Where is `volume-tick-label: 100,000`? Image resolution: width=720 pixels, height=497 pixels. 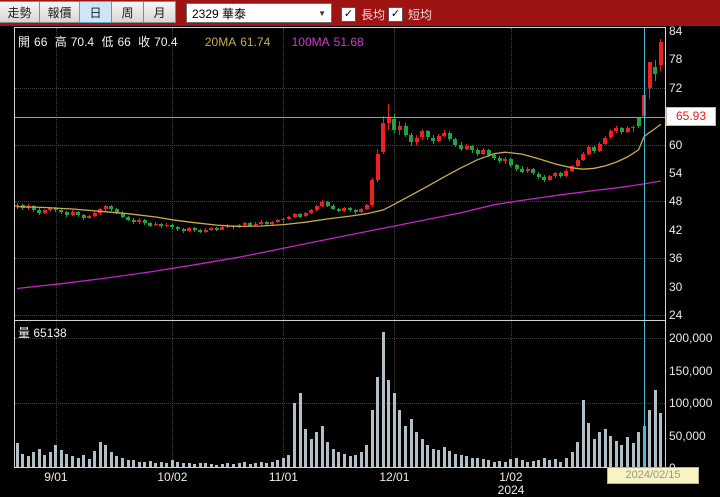 volume-tick-label: 100,000 is located at coordinates (691, 403).